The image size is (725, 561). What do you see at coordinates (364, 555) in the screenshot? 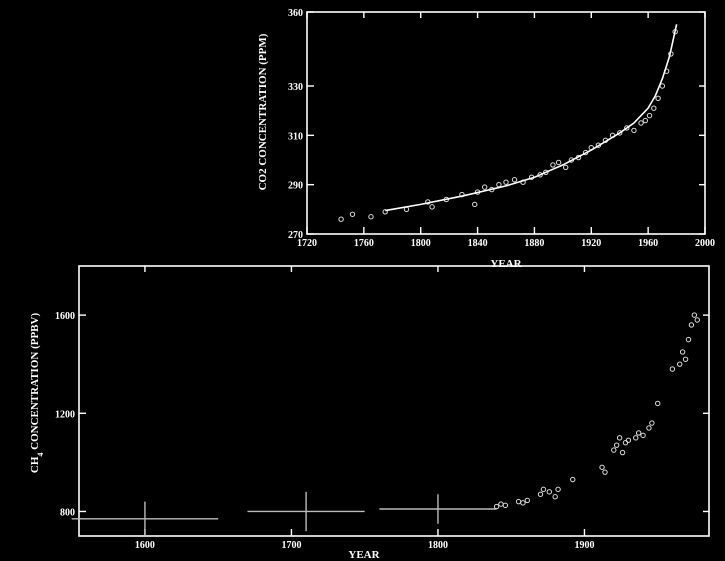
I see `ch4-x-axis-title: YEAR` at bounding box center [364, 555].